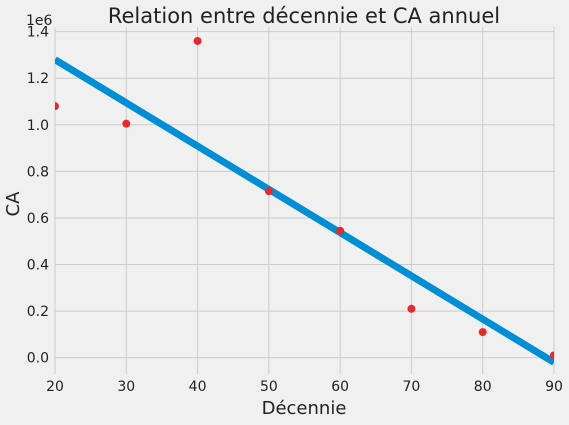  What do you see at coordinates (38, 33) in the screenshot?
I see `y-tick-label: 1.4` at bounding box center [38, 33].